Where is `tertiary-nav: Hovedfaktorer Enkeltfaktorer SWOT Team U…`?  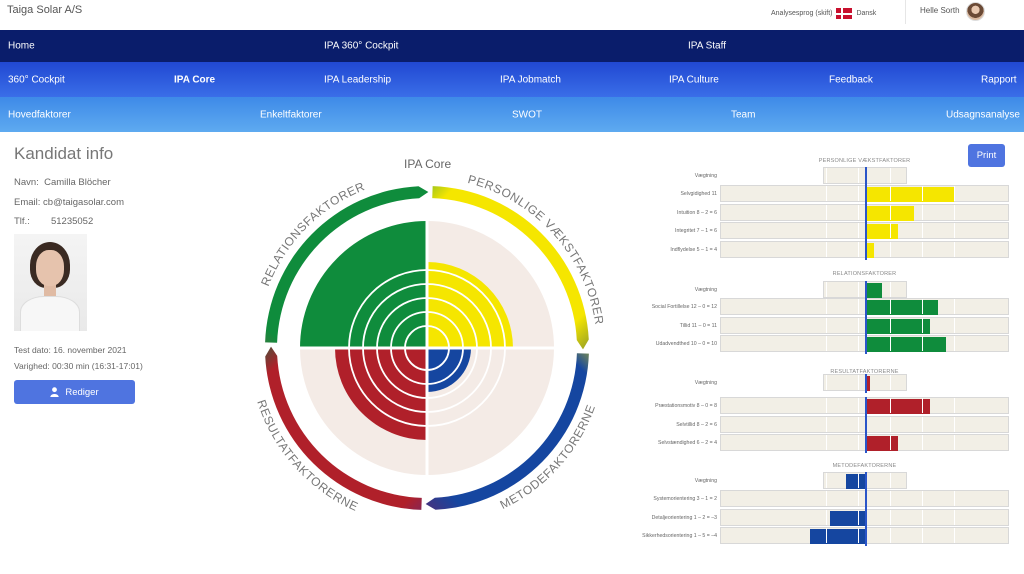
tertiary-nav: Hovedfaktorer Enkeltfaktorer SWOT Team U… is located at coordinates (512, 114).